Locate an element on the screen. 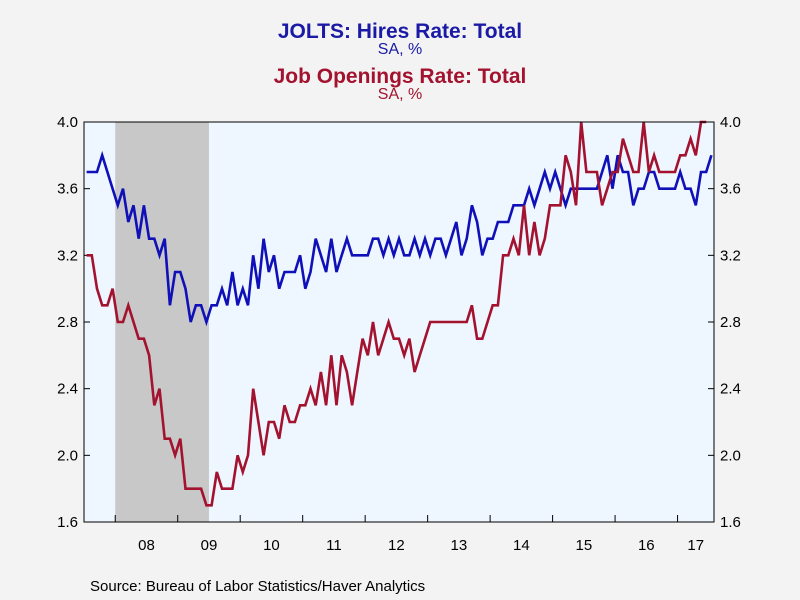  y-tick-label-left: 4.0 is located at coordinates (67, 122).